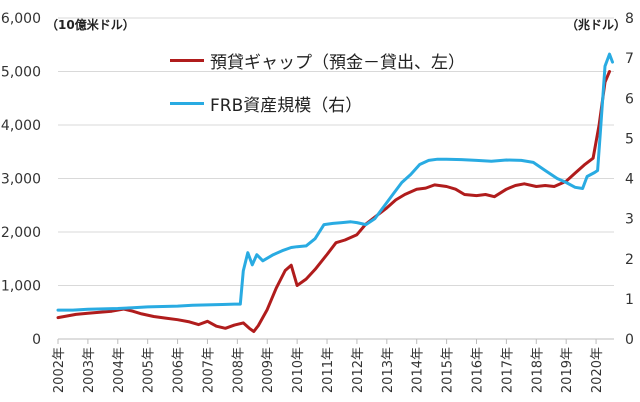  What do you see at coordinates (337, 63) in the screenshot?
I see `legend-label: 預貸ギャップ（預金－貸出、左）` at bounding box center [337, 63].